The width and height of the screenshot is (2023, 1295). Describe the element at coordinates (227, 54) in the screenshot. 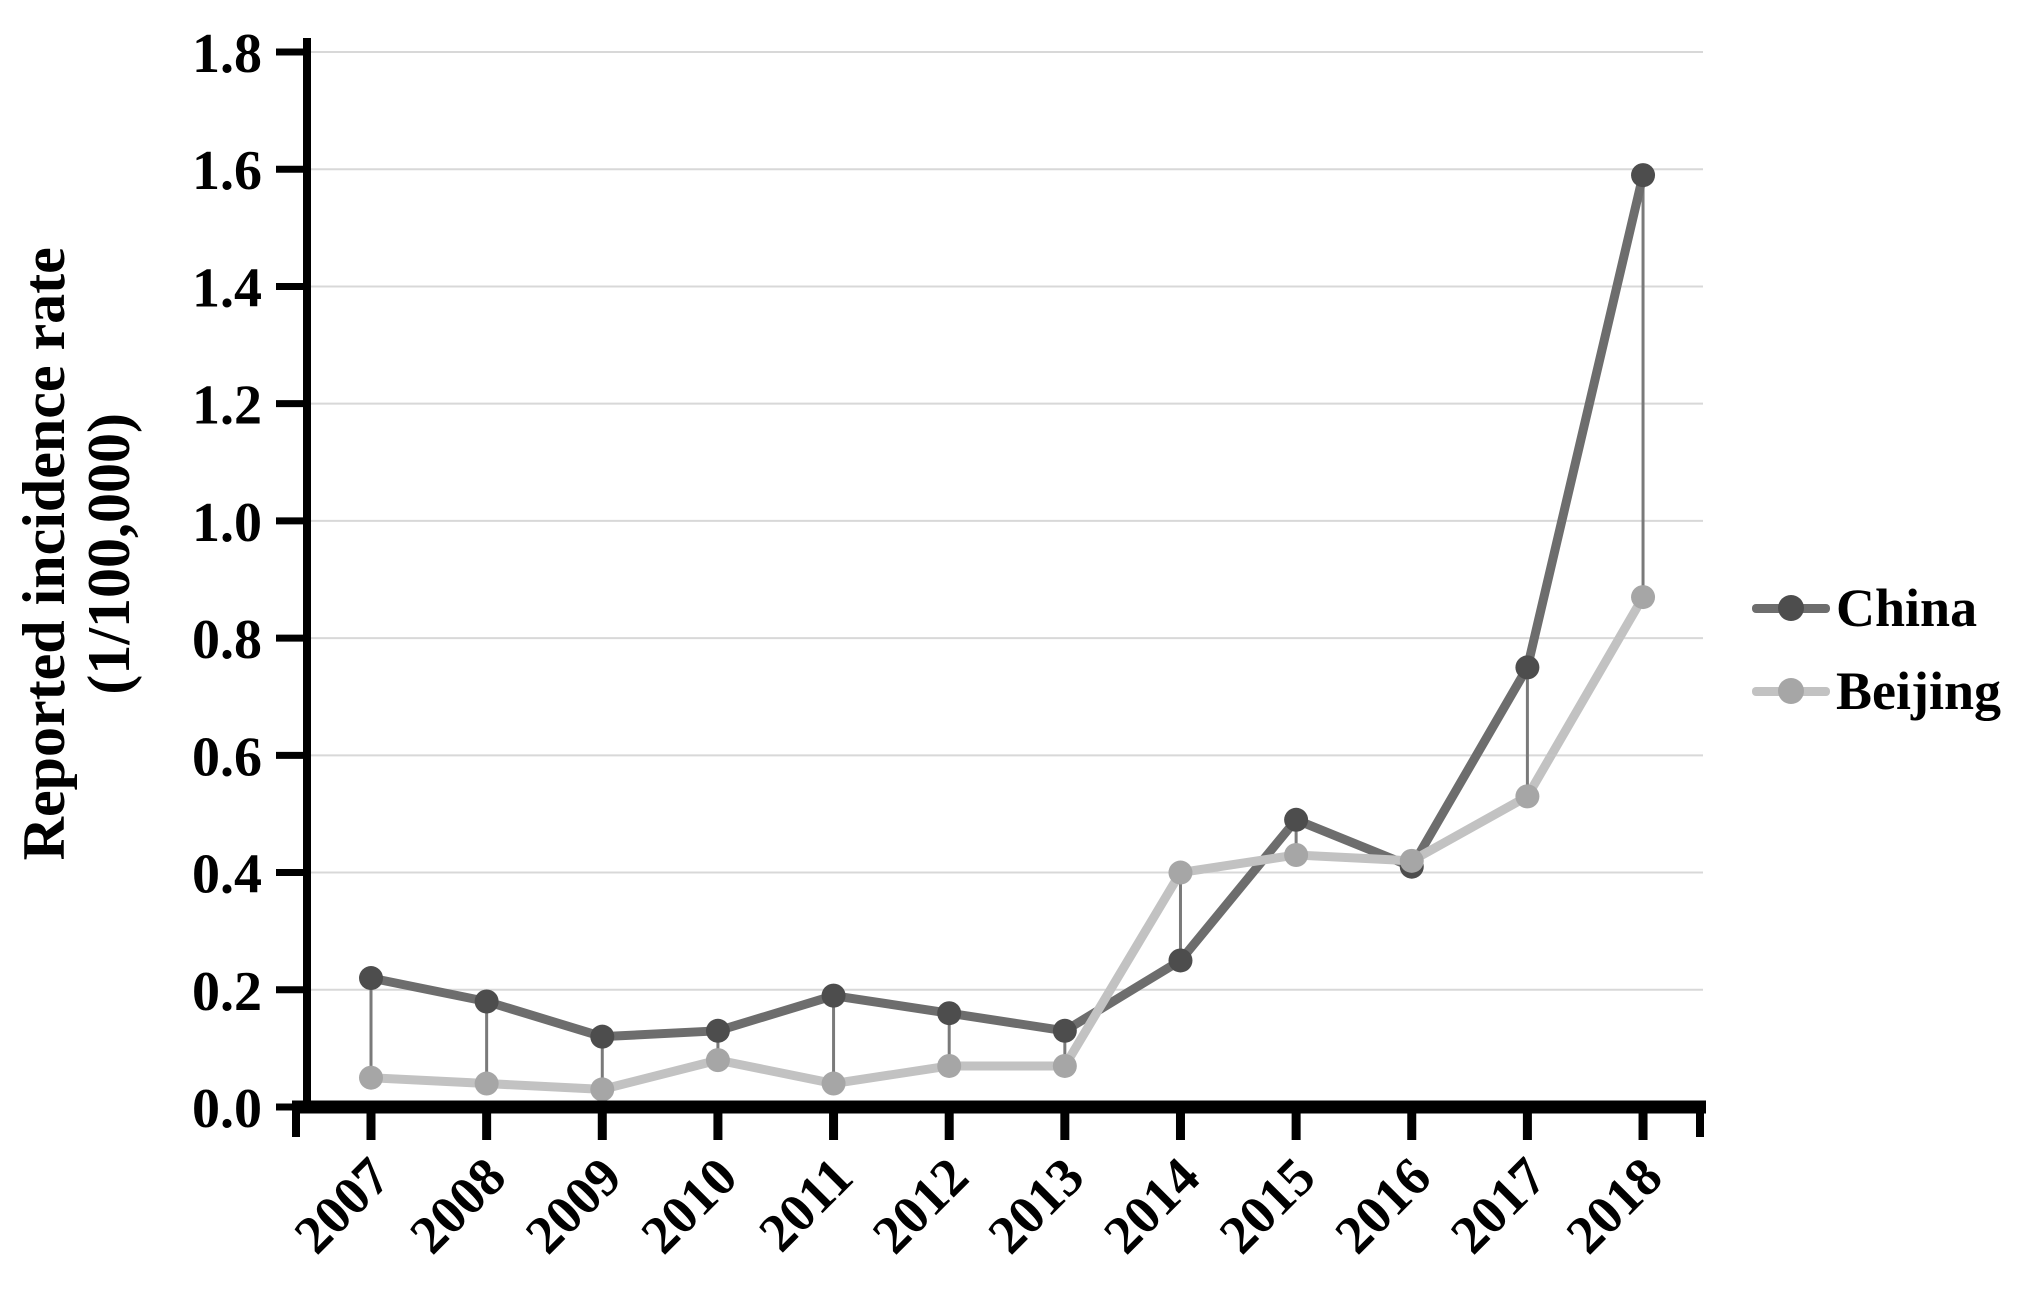

I see `y-tick-label: 1.8` at that location.